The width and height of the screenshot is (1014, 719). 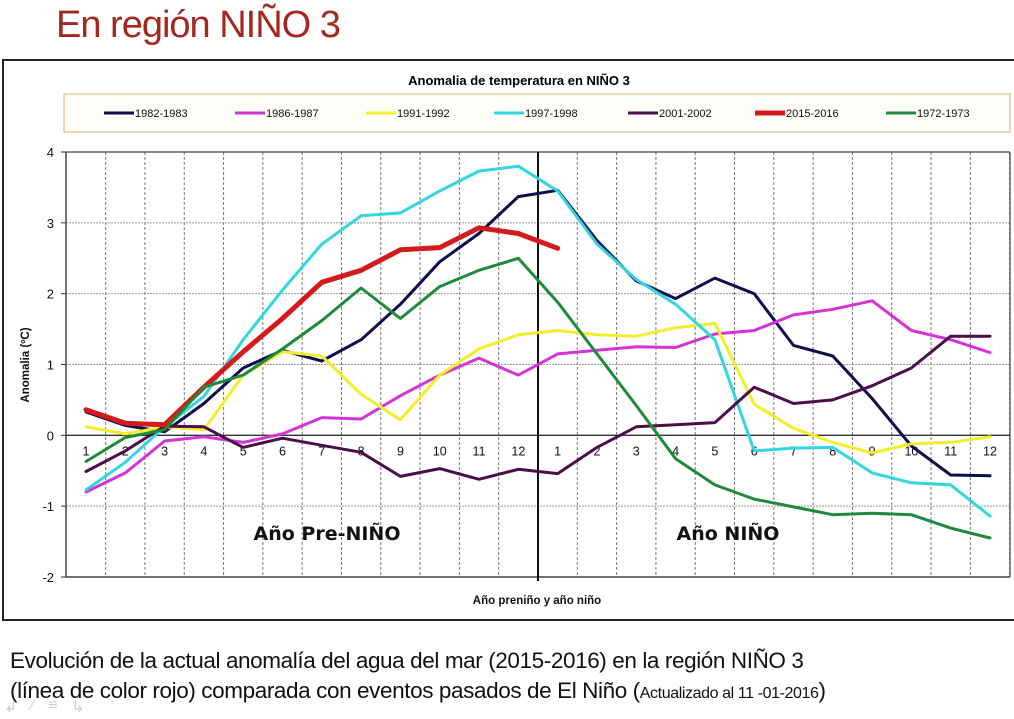 I want to click on y-tick-label: 4, so click(x=50, y=152).